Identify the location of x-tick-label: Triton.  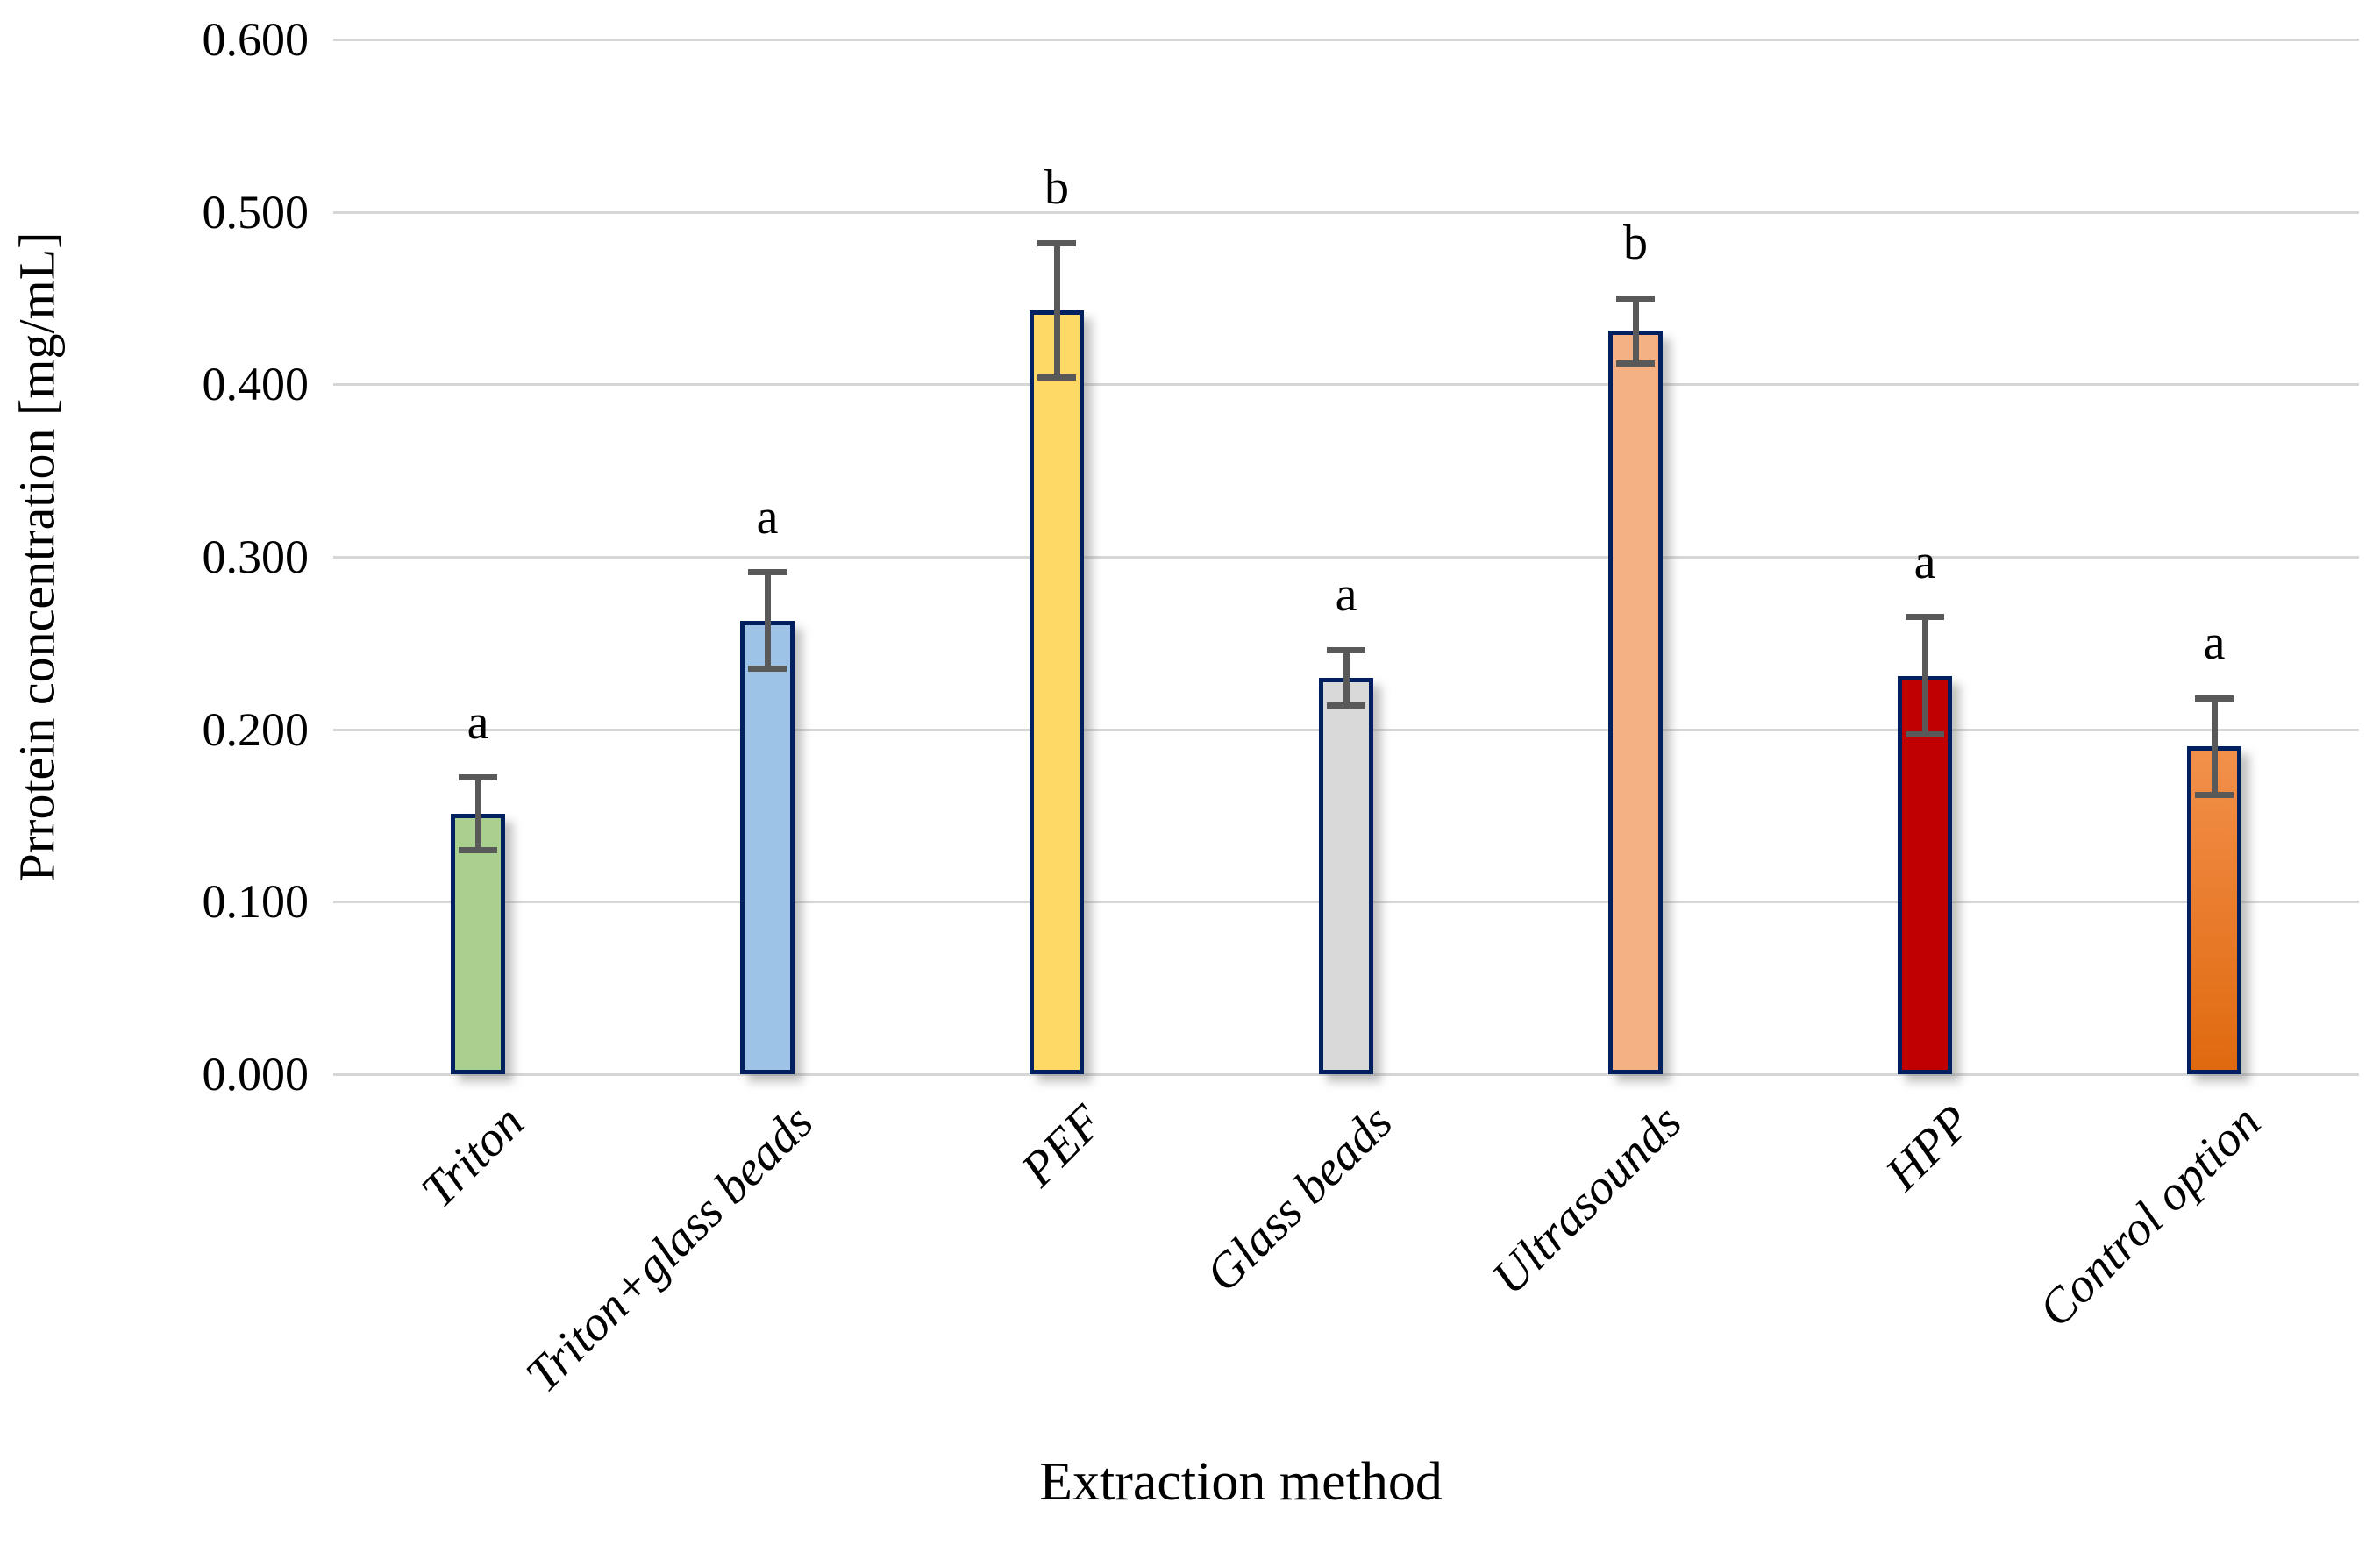
(472, 1156).